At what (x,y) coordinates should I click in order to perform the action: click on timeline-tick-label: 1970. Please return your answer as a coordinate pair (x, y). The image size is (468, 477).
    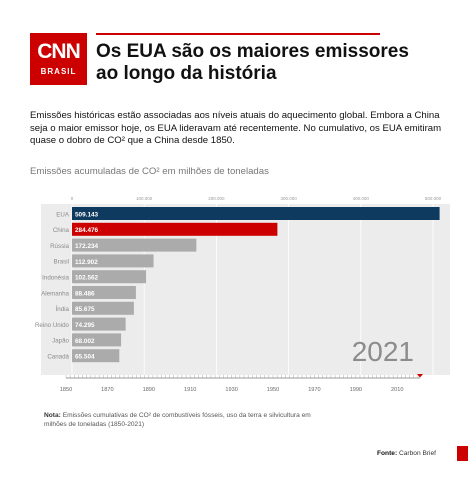
    Looking at the image, I should click on (314, 390).